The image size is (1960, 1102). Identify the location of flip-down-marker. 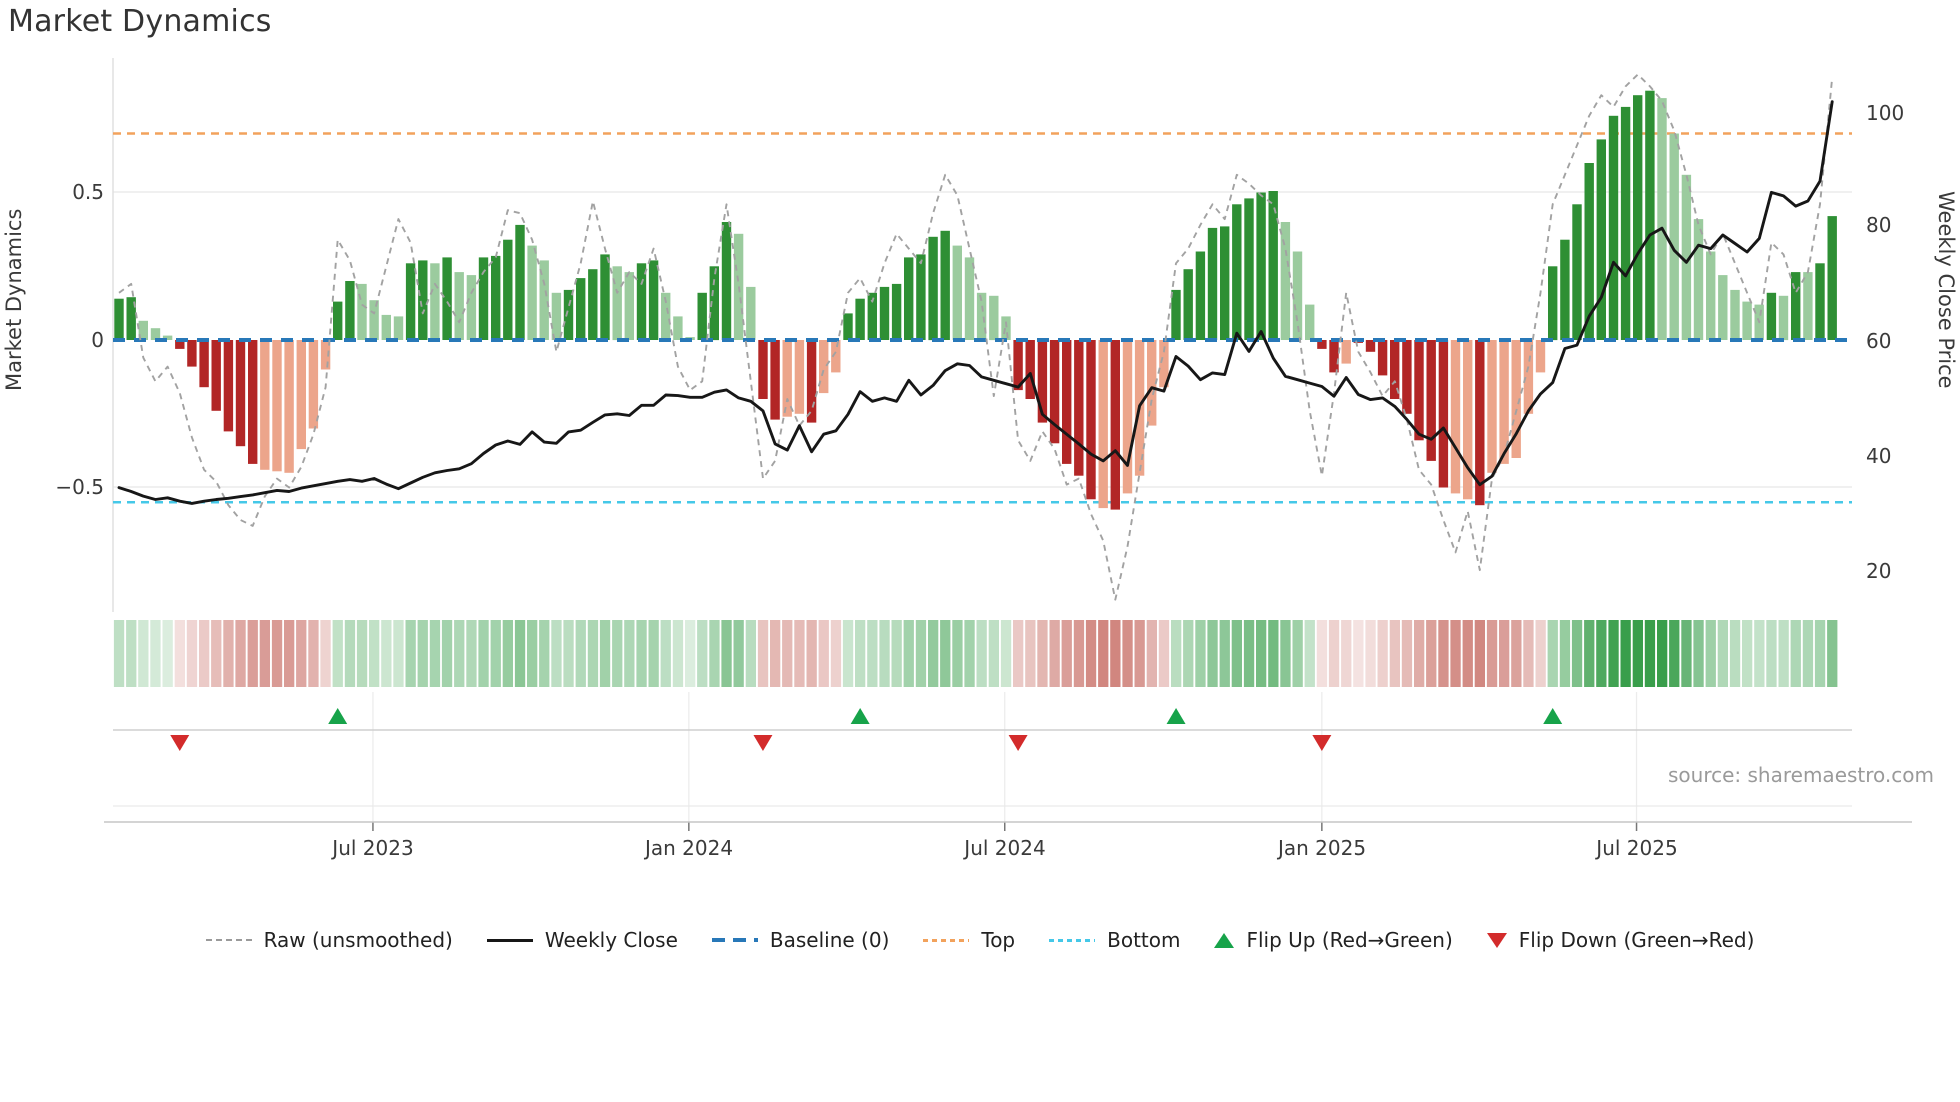
(180, 743).